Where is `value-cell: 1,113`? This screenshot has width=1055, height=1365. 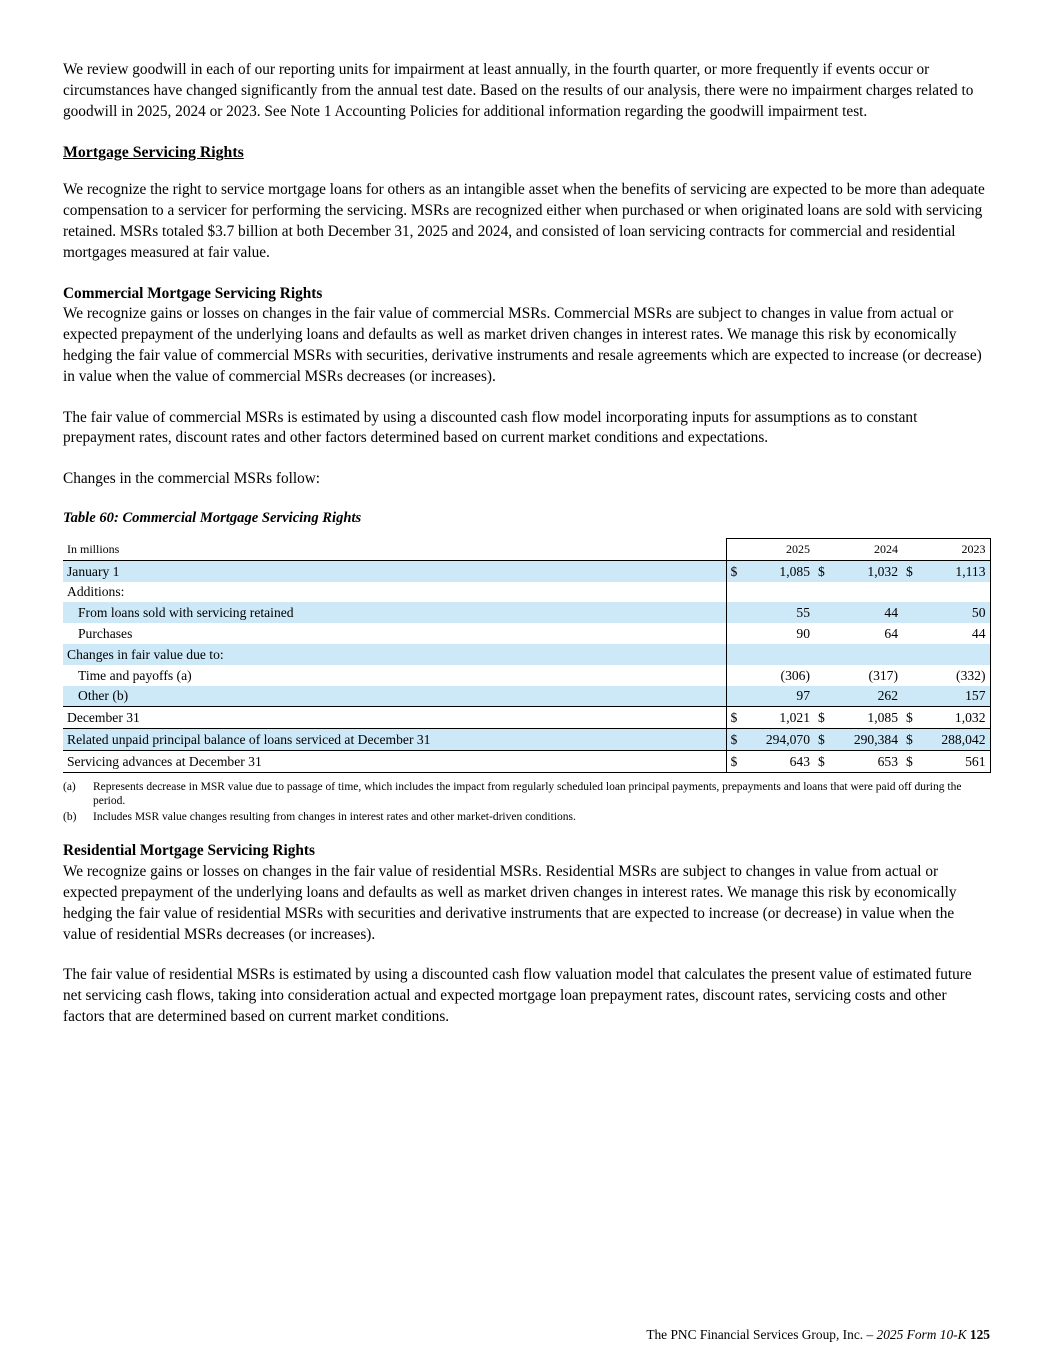
value-cell: 1,113 is located at coordinates (959, 571).